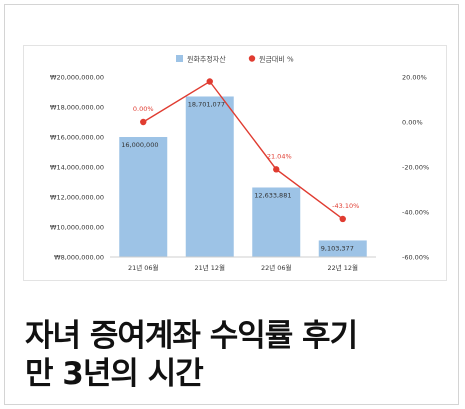  I want to click on x-tick-label: 22년 12월, so click(342, 267).